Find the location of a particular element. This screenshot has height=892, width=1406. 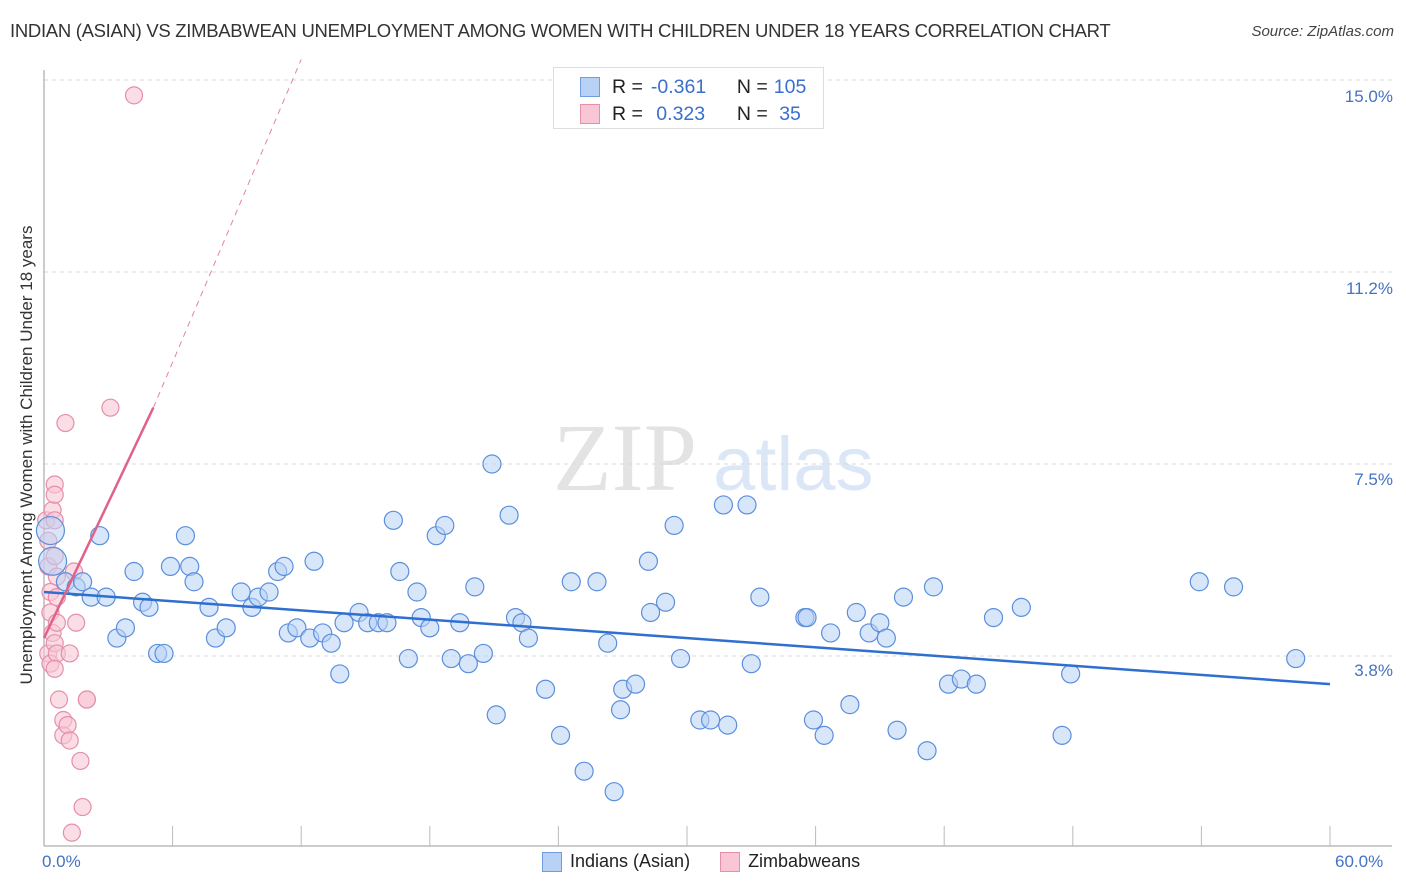

legend-row-zimbabweans: R = 0.323 N = 35 is located at coordinates (690, 114).